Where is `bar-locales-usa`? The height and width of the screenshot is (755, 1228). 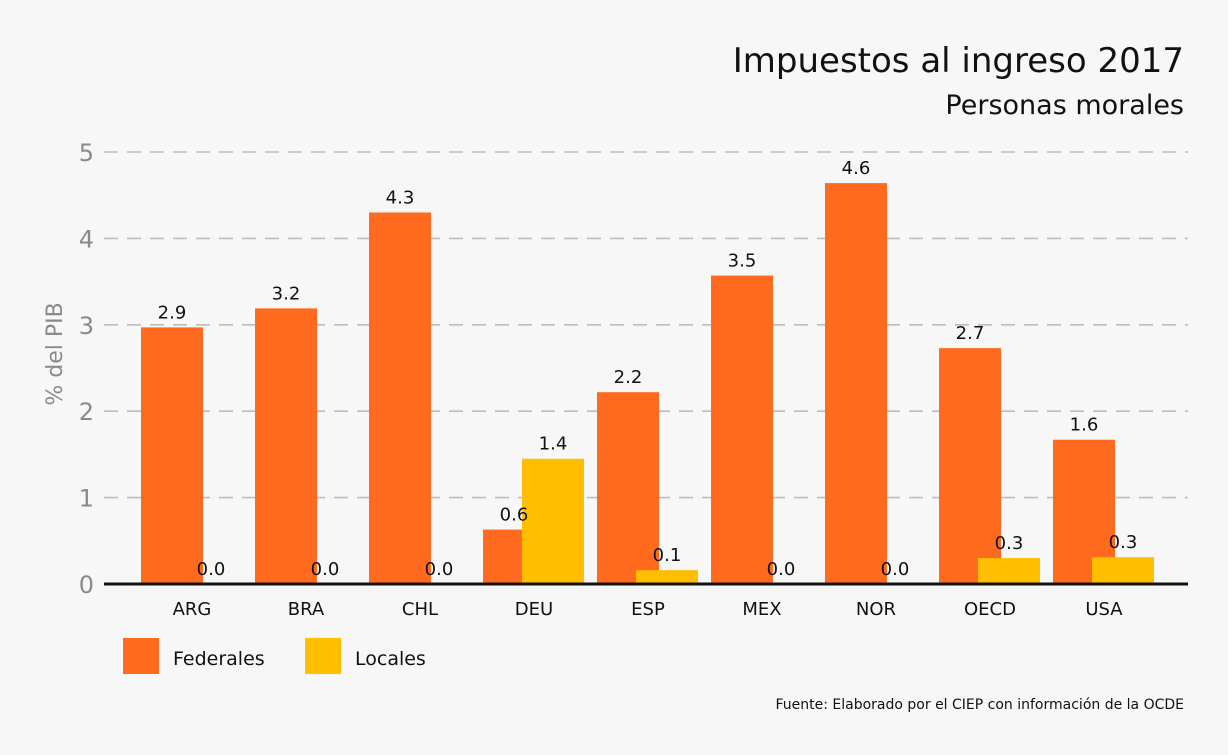 bar-locales-usa is located at coordinates (1123, 570).